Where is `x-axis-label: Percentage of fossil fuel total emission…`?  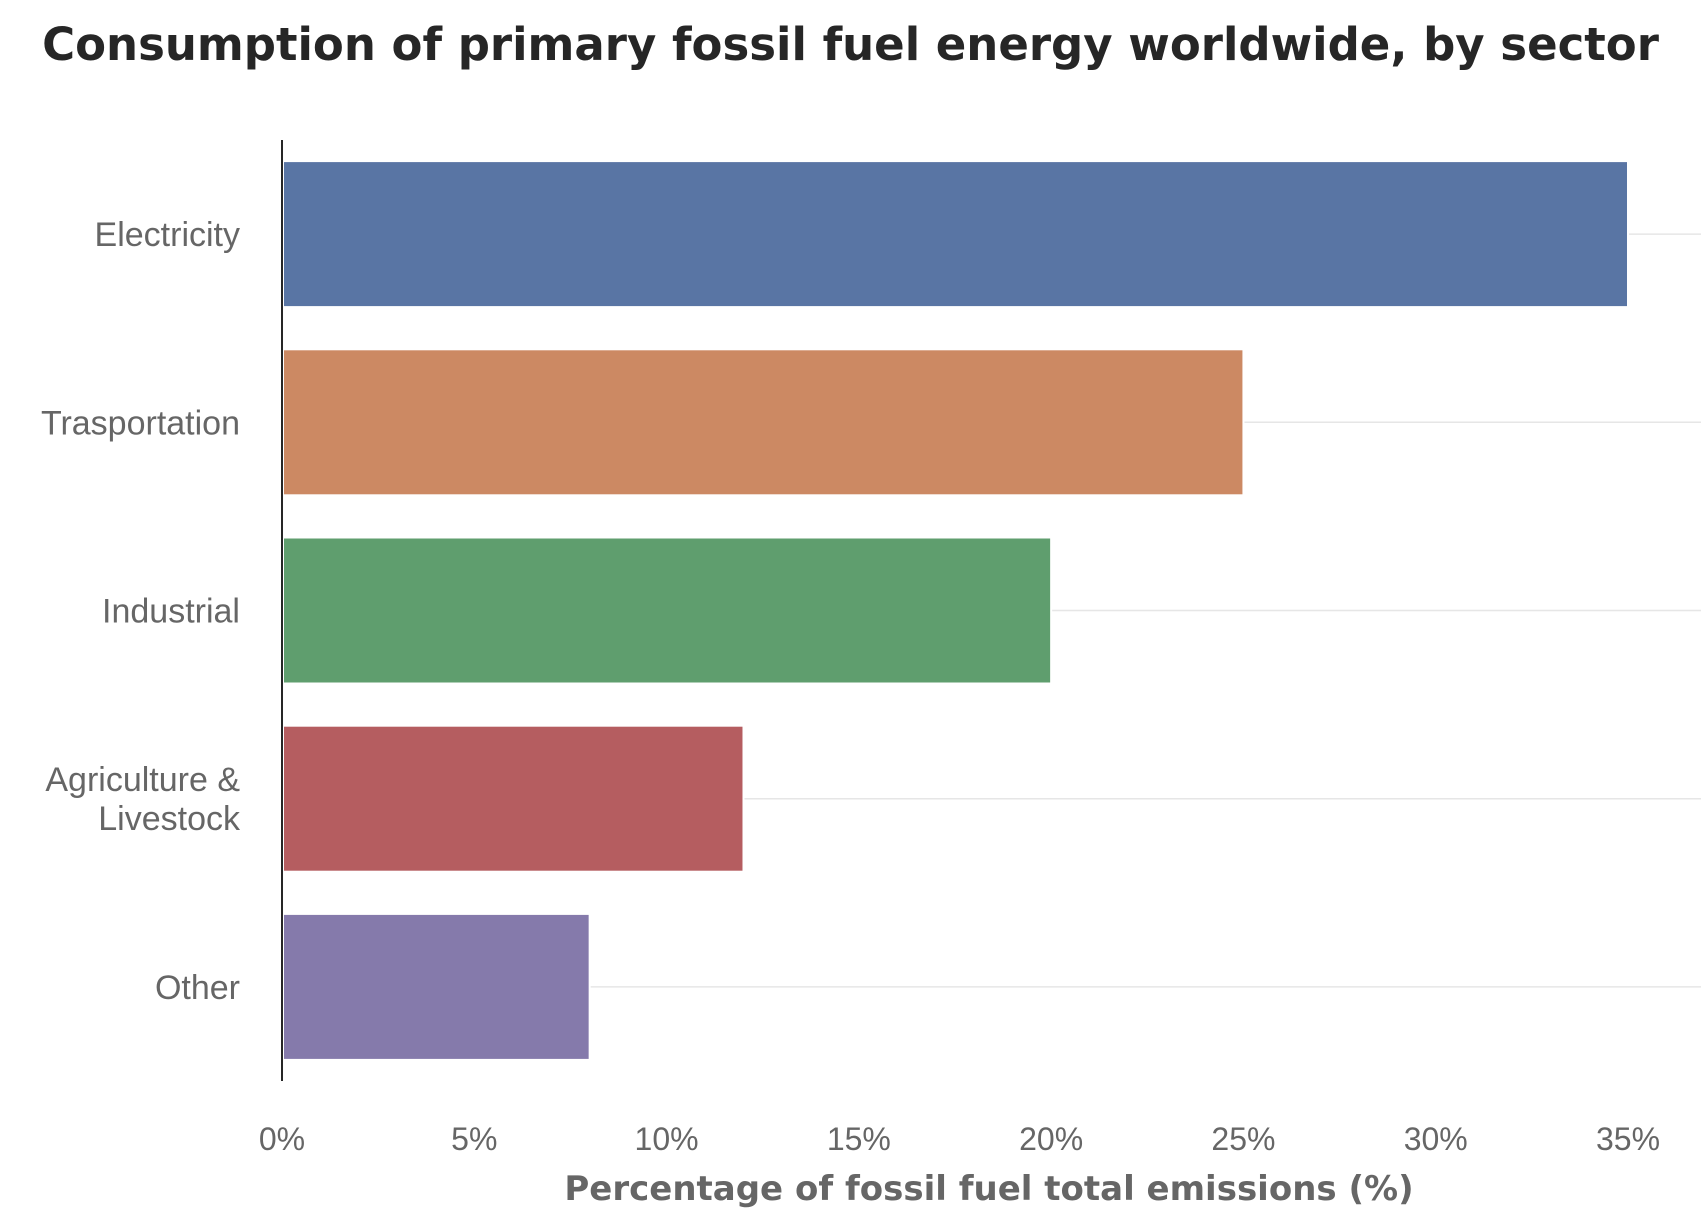 x-axis-label: Percentage of fossil fuel total emission… is located at coordinates (988, 1189).